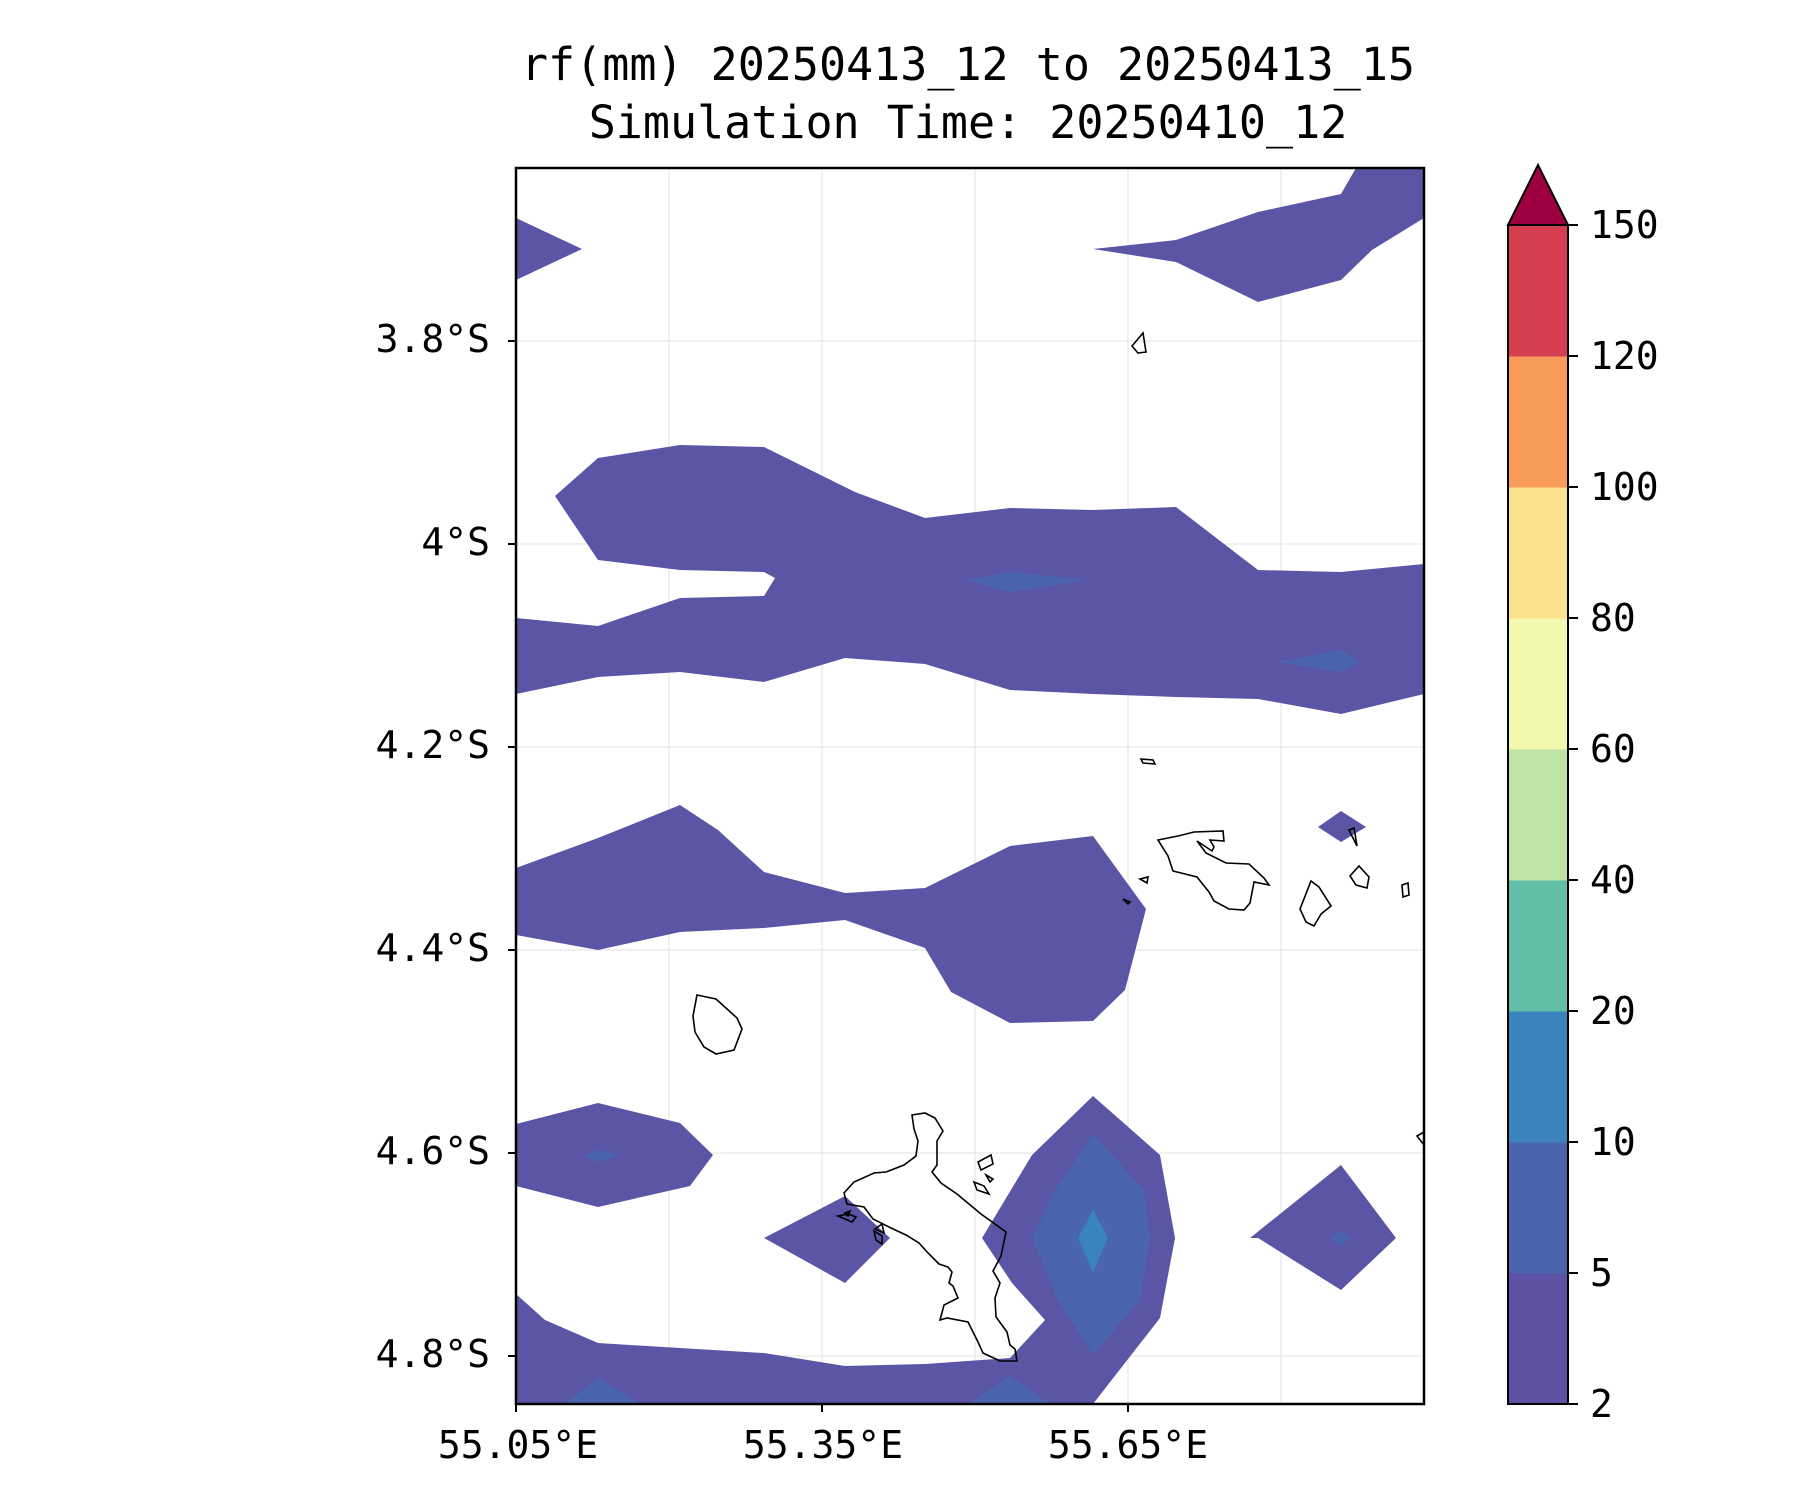 Image resolution: width=1800 pixels, height=1500 pixels. Describe the element at coordinates (455, 542) in the screenshot. I see `y-tick-label: 4°S` at that location.